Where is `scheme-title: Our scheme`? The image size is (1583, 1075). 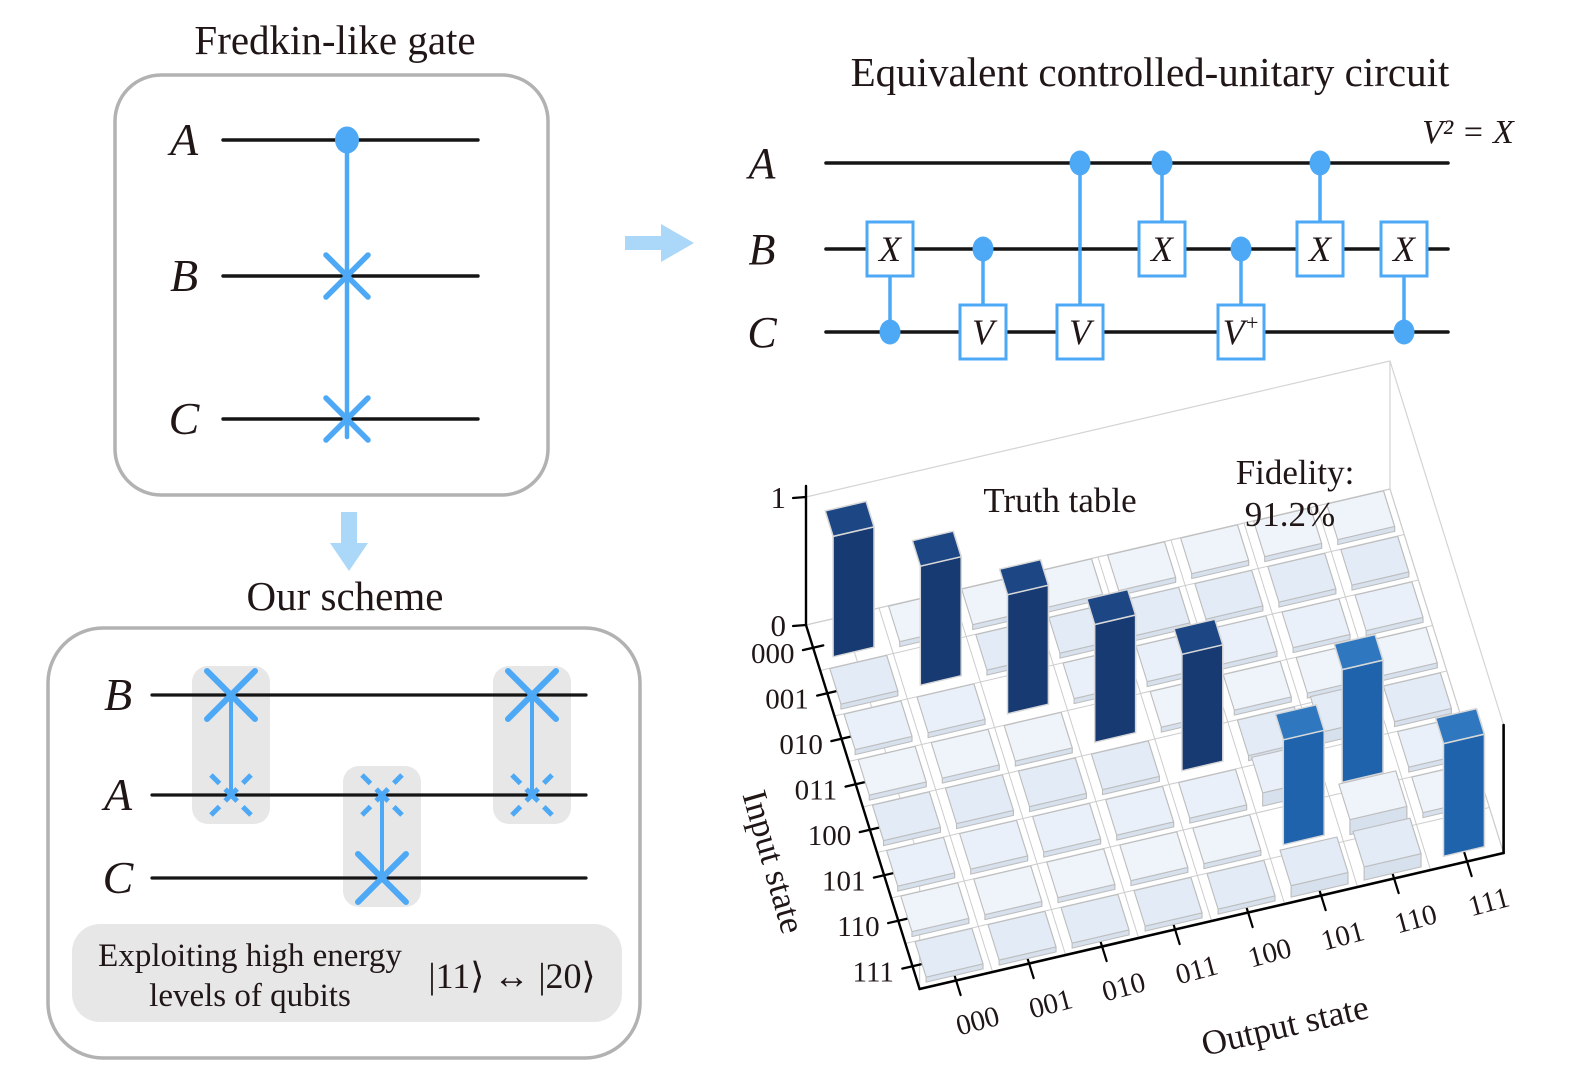
scheme-title: Our scheme is located at coordinates (345, 596).